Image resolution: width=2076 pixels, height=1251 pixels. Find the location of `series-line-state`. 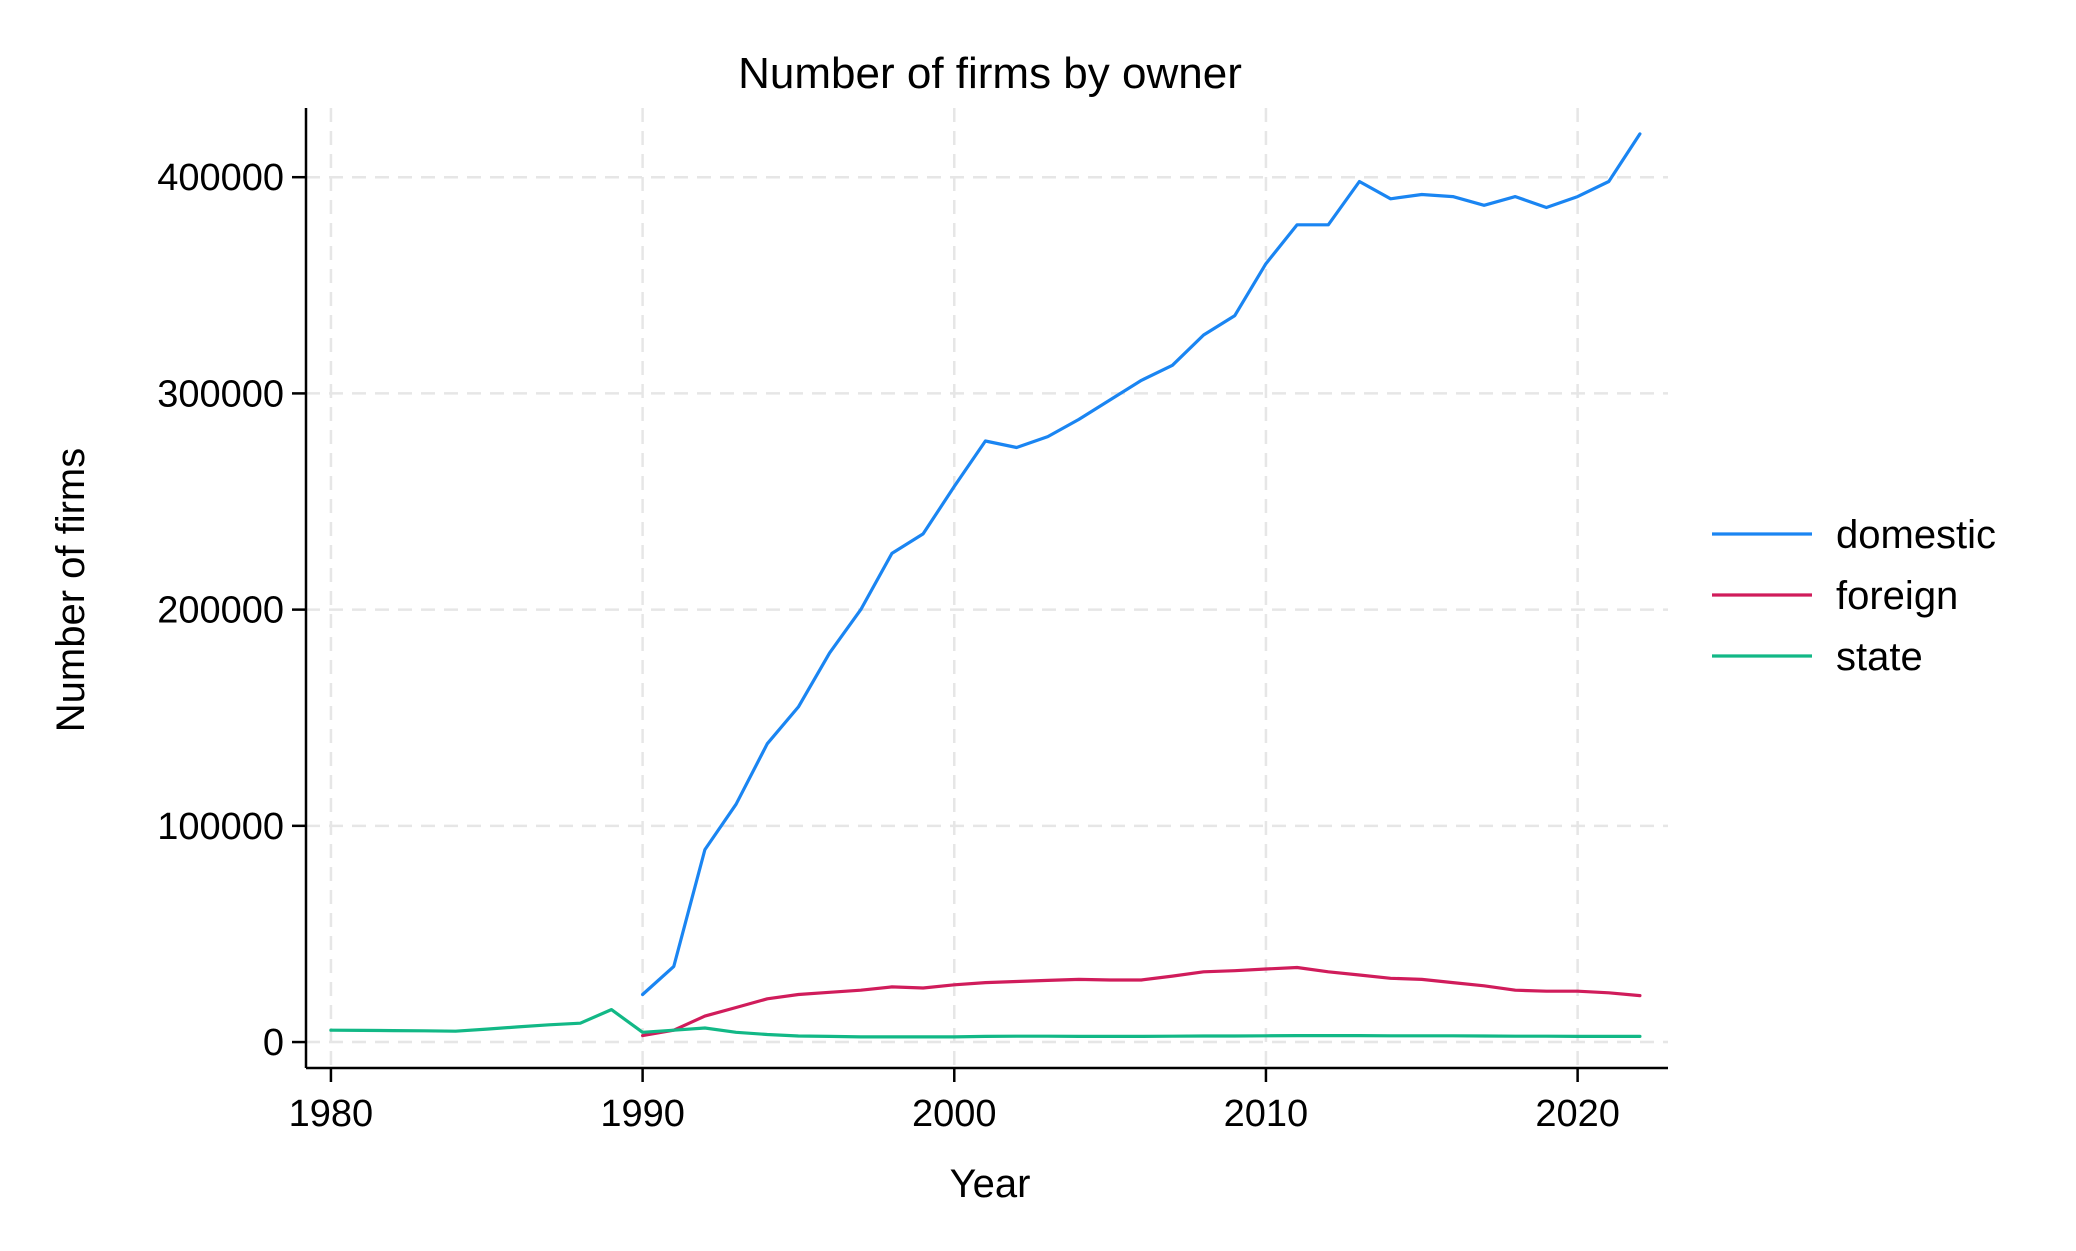

series-line-state is located at coordinates (985, 1023).